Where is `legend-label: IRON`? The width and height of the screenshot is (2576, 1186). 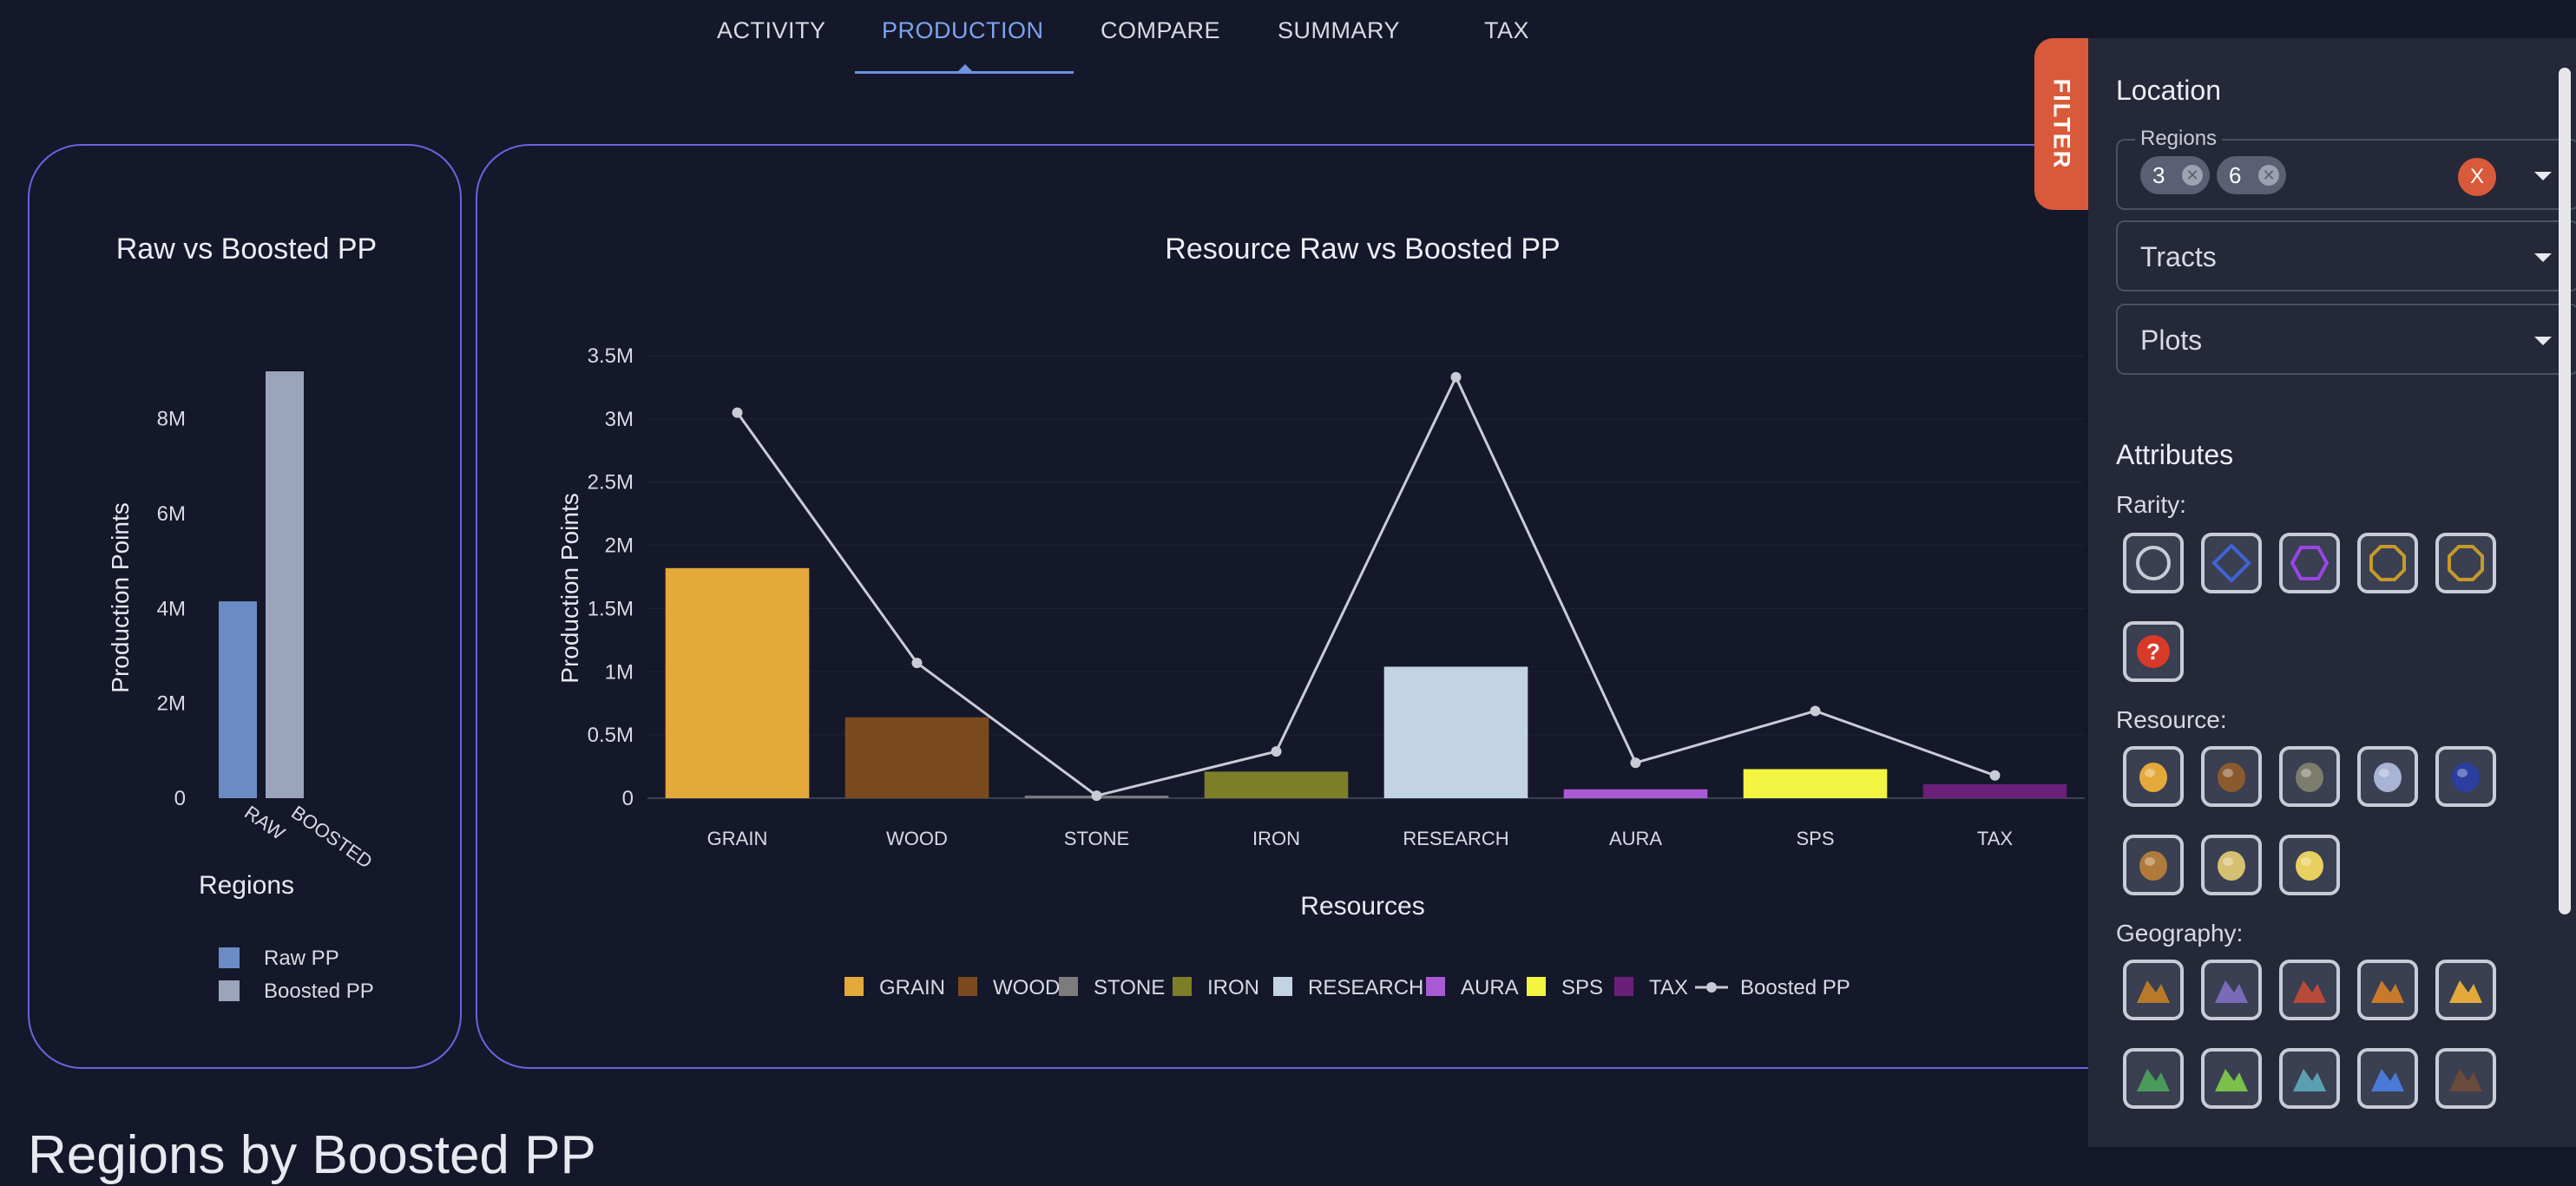 legend-label: IRON is located at coordinates (1233, 987).